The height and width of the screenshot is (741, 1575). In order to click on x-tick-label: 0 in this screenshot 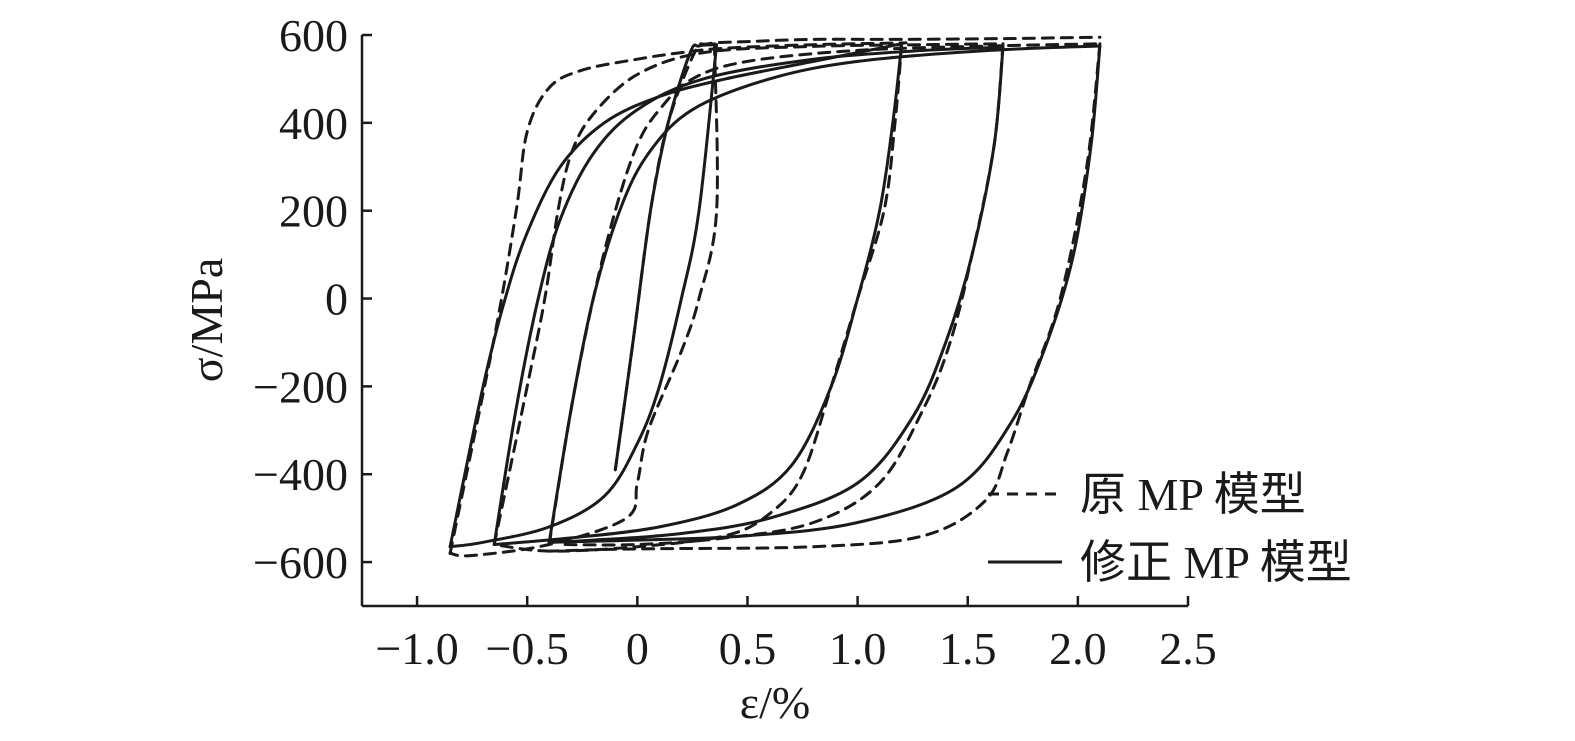, I will do `click(637, 648)`.